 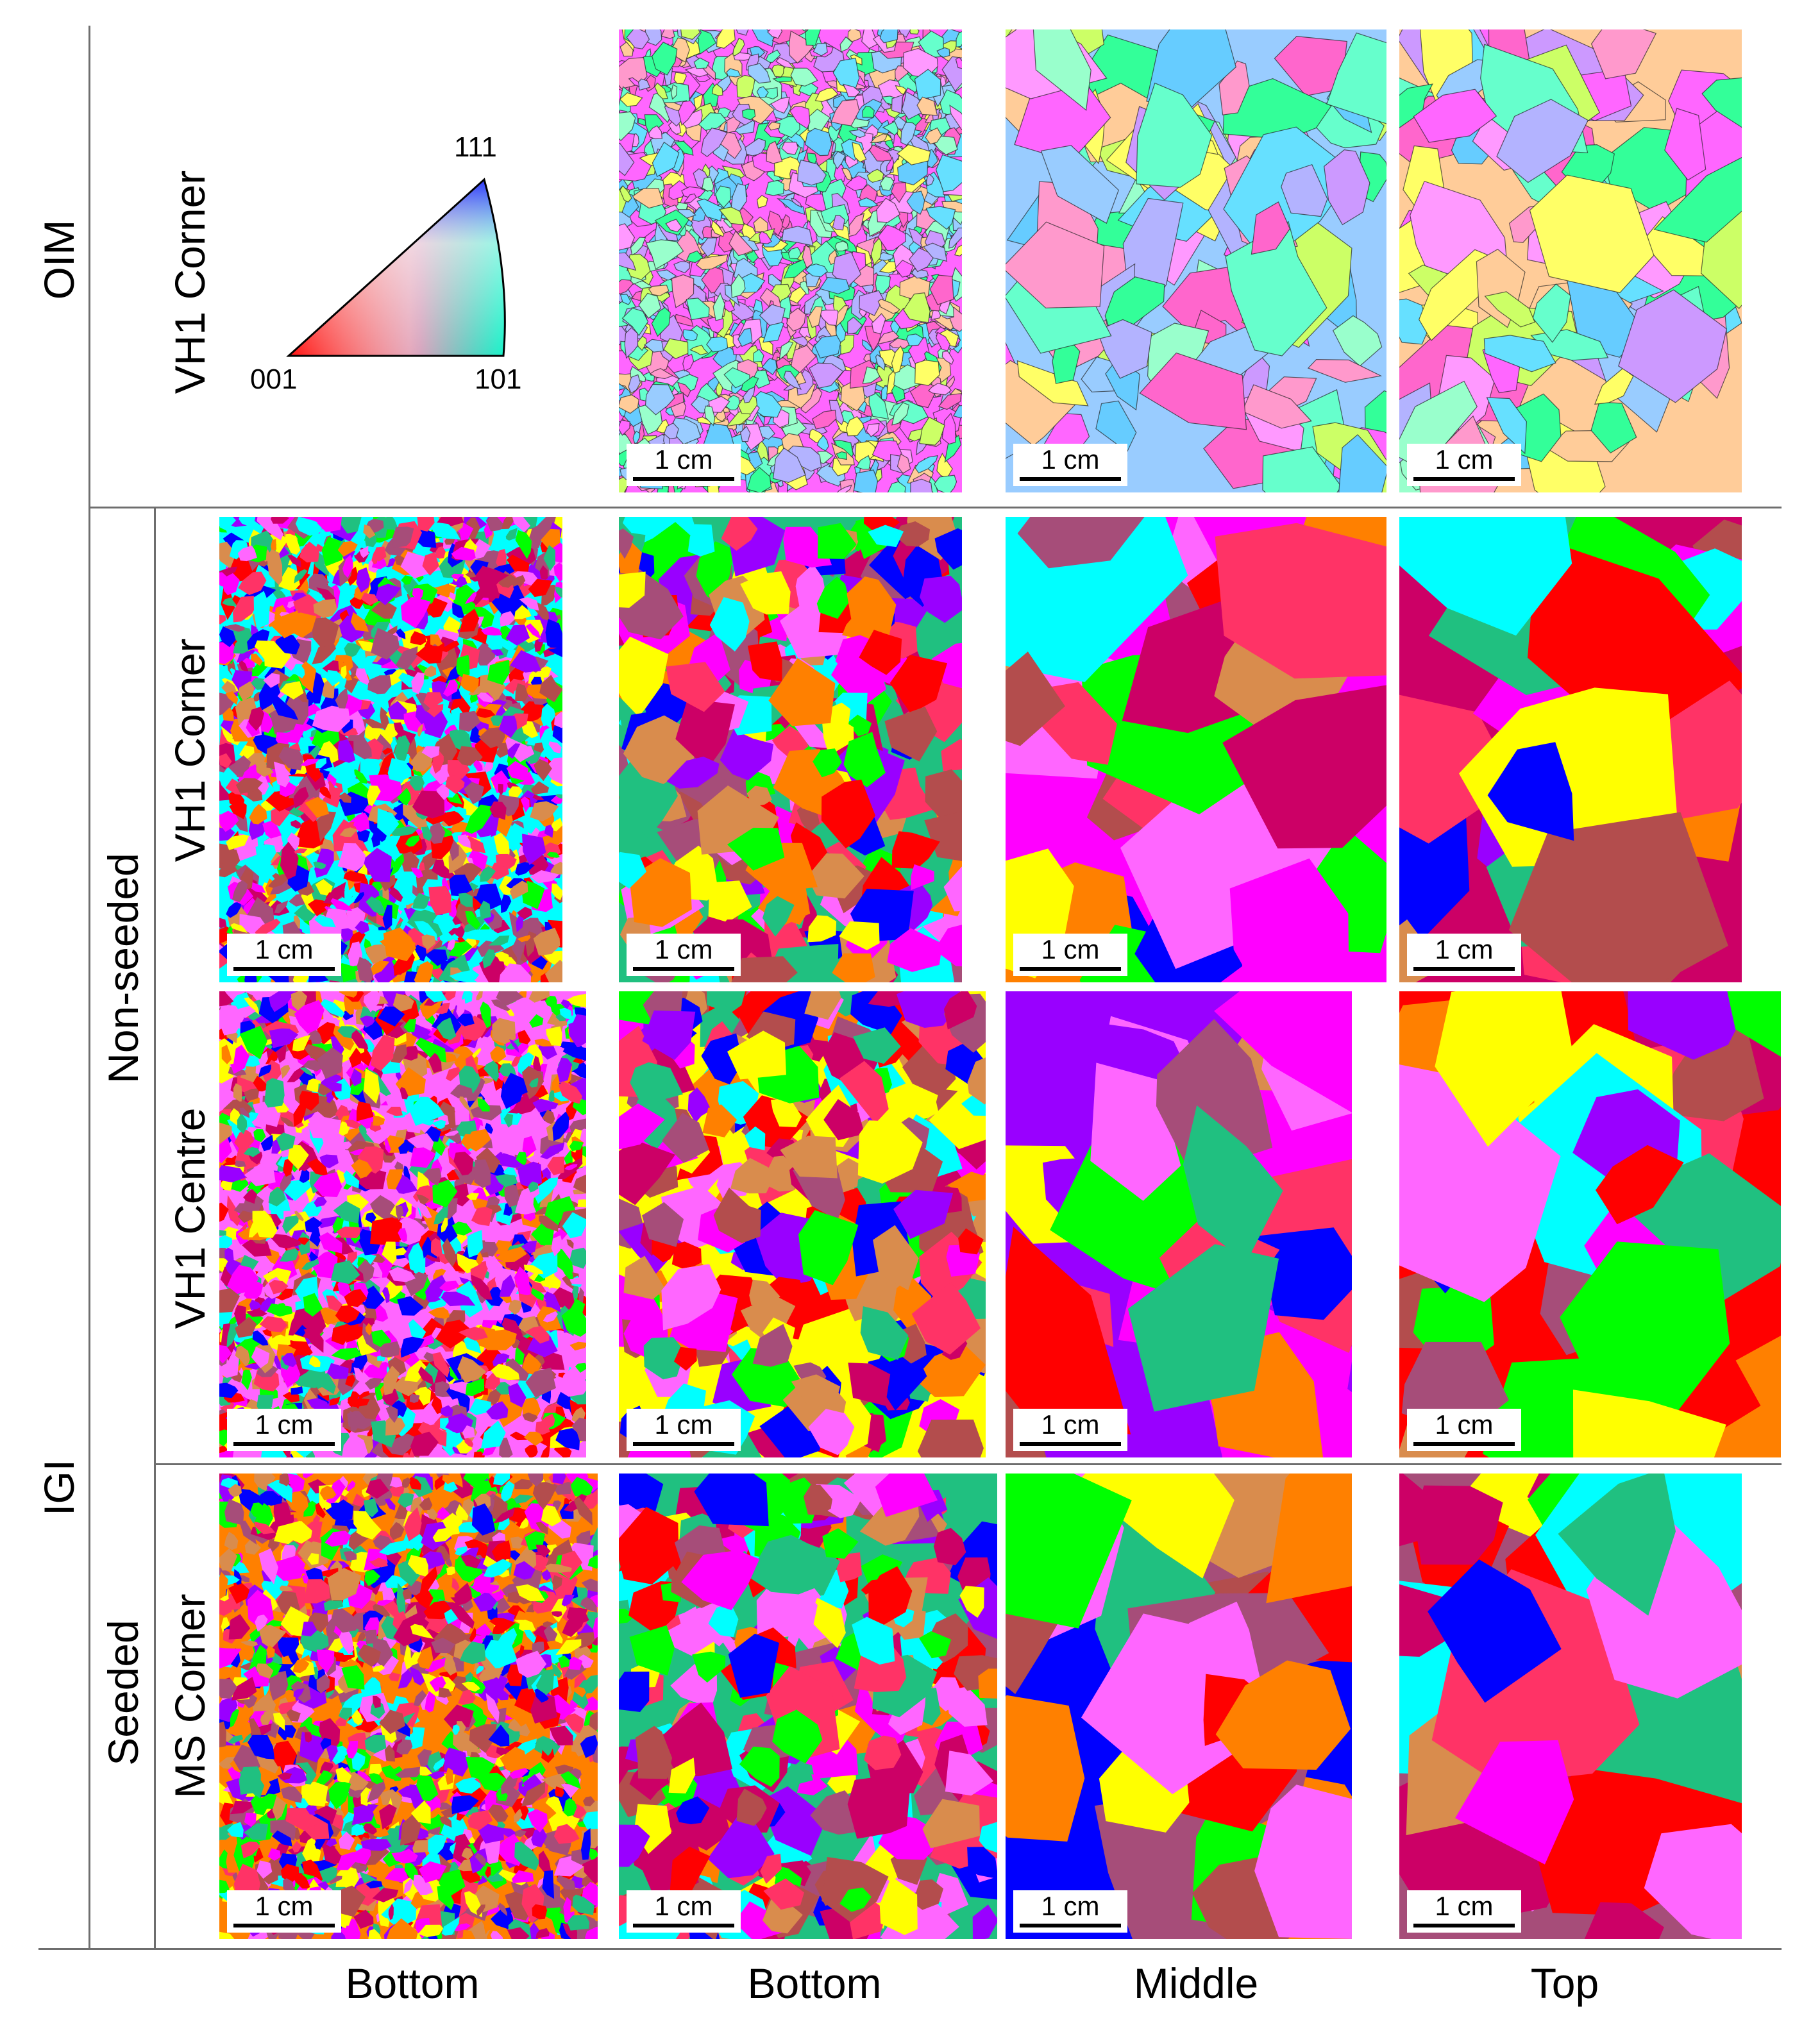 What do you see at coordinates (935, 507) in the screenshot?
I see `divider-horizontal-oim` at bounding box center [935, 507].